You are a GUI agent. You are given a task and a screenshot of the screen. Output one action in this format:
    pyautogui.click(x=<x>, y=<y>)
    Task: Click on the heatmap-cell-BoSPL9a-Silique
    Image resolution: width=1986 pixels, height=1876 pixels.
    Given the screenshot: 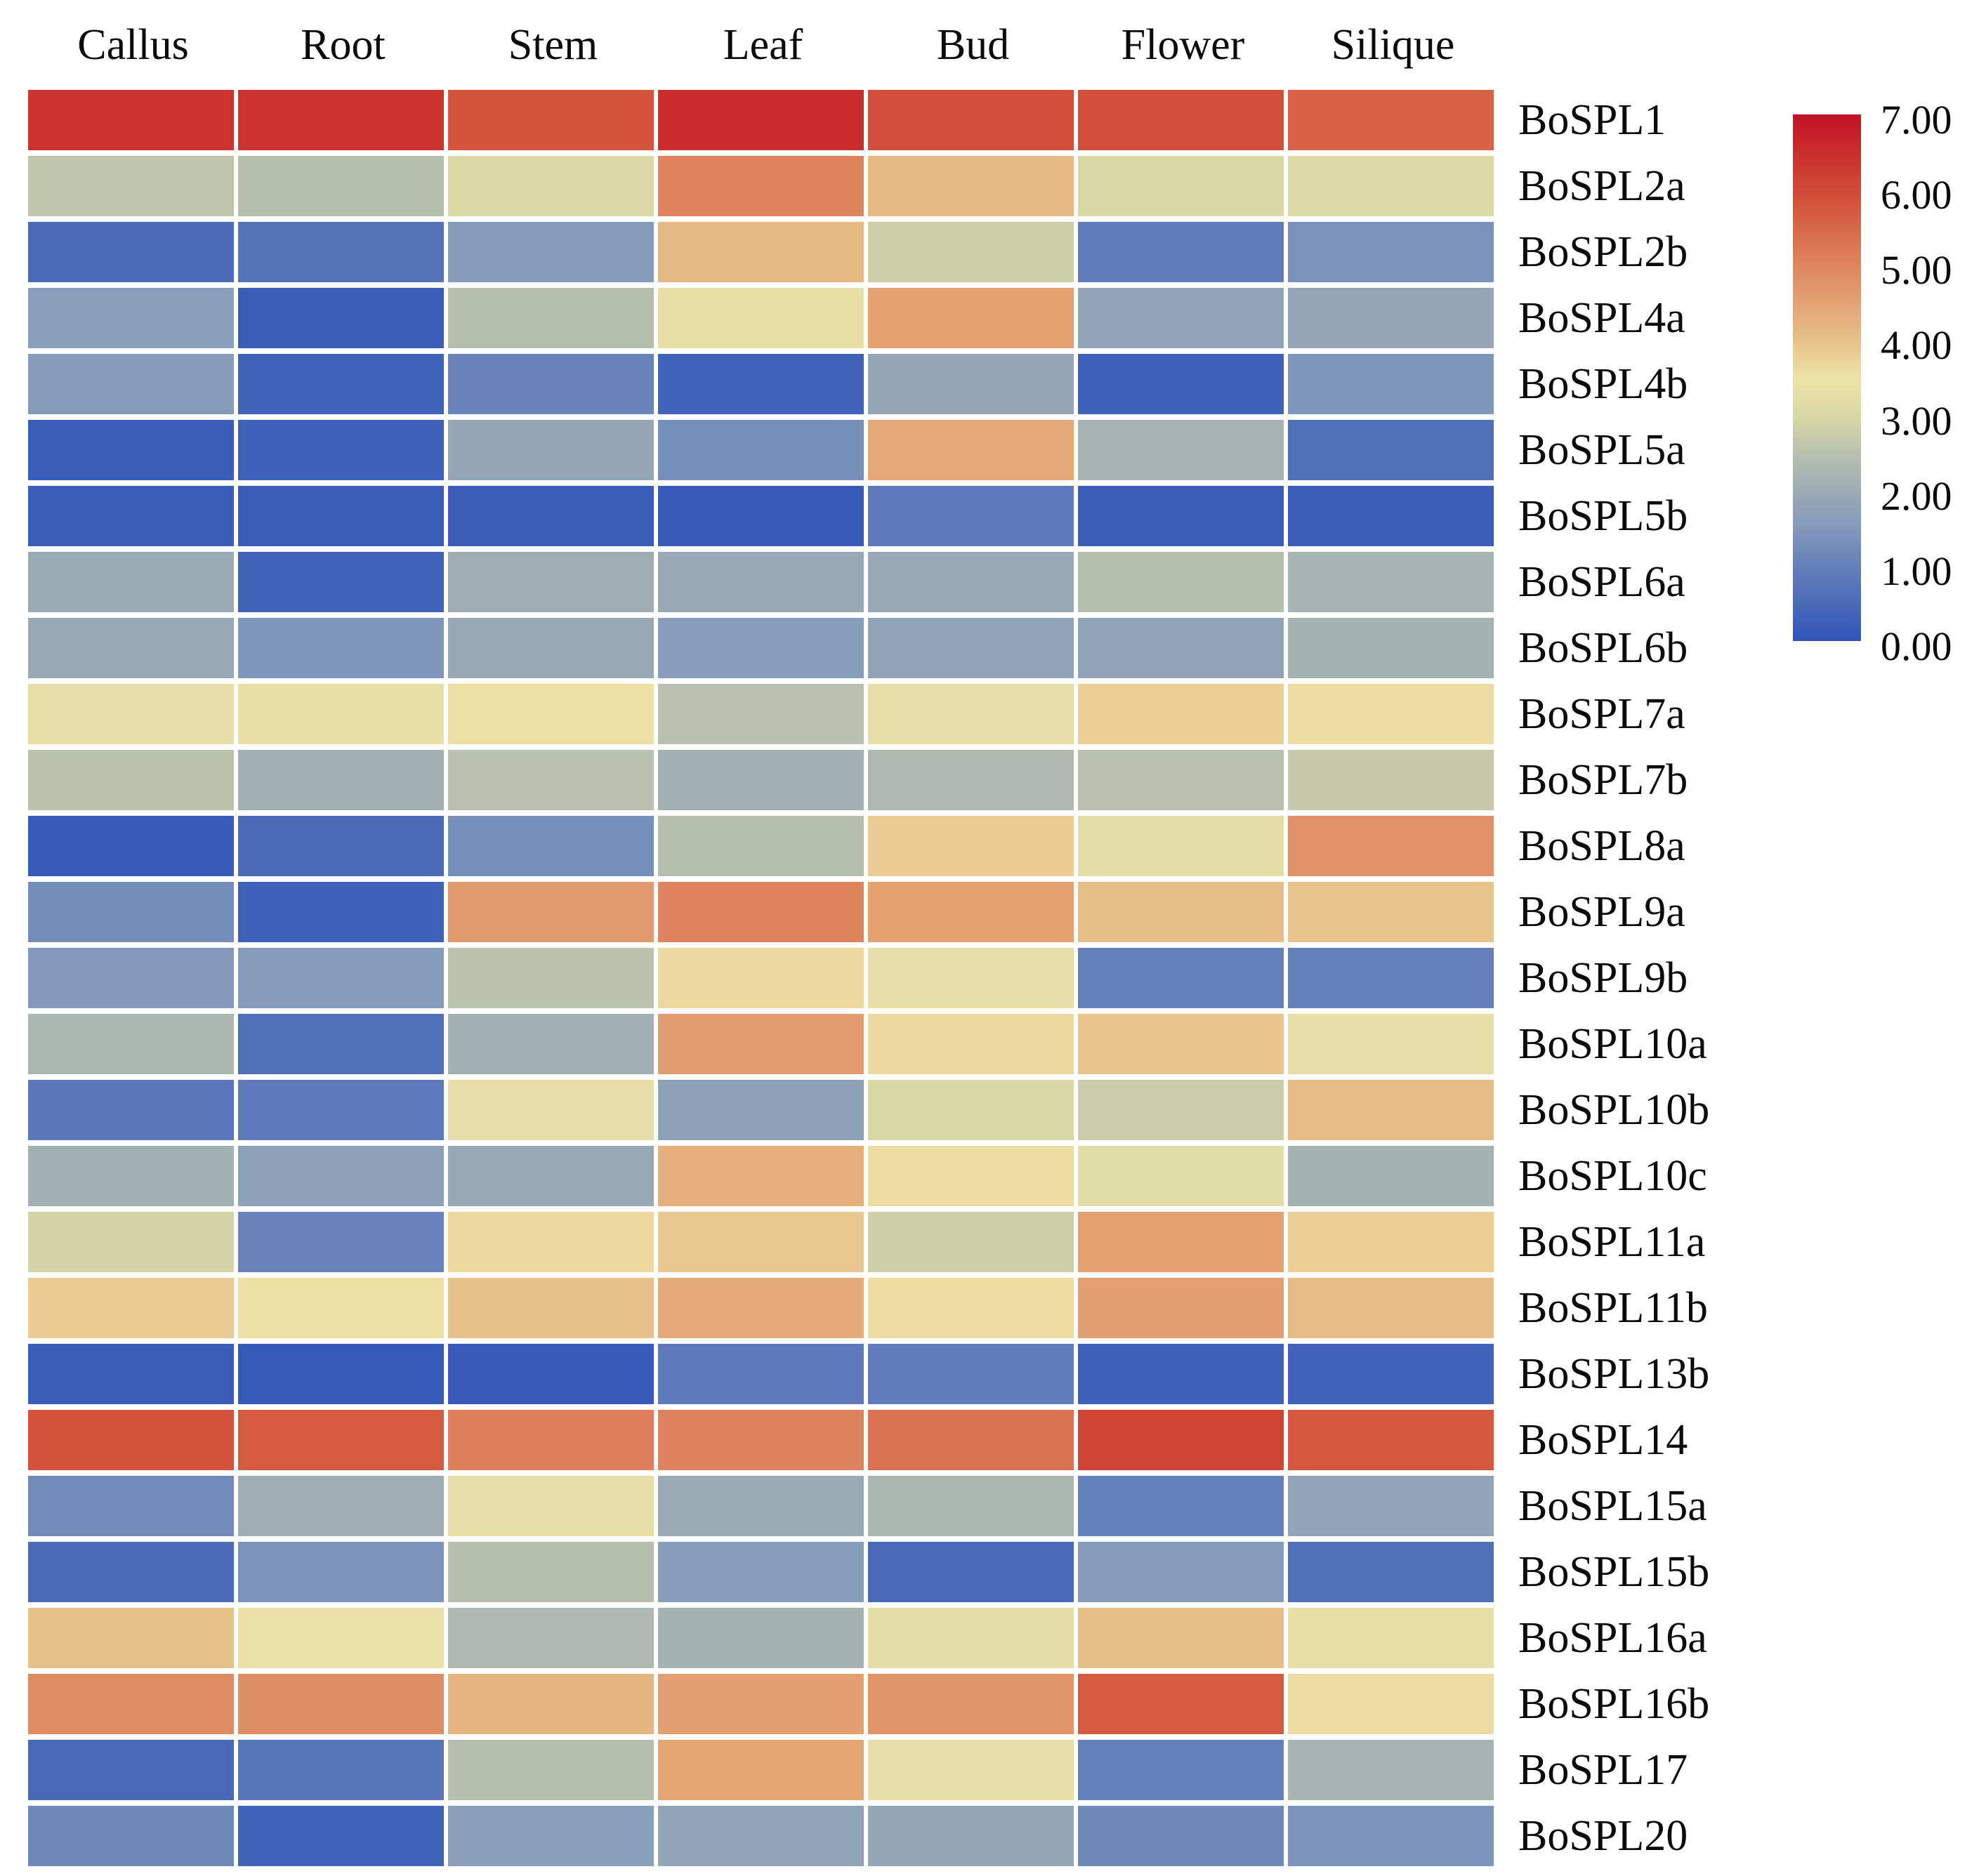 What is the action you would take?
    pyautogui.click(x=1391, y=912)
    